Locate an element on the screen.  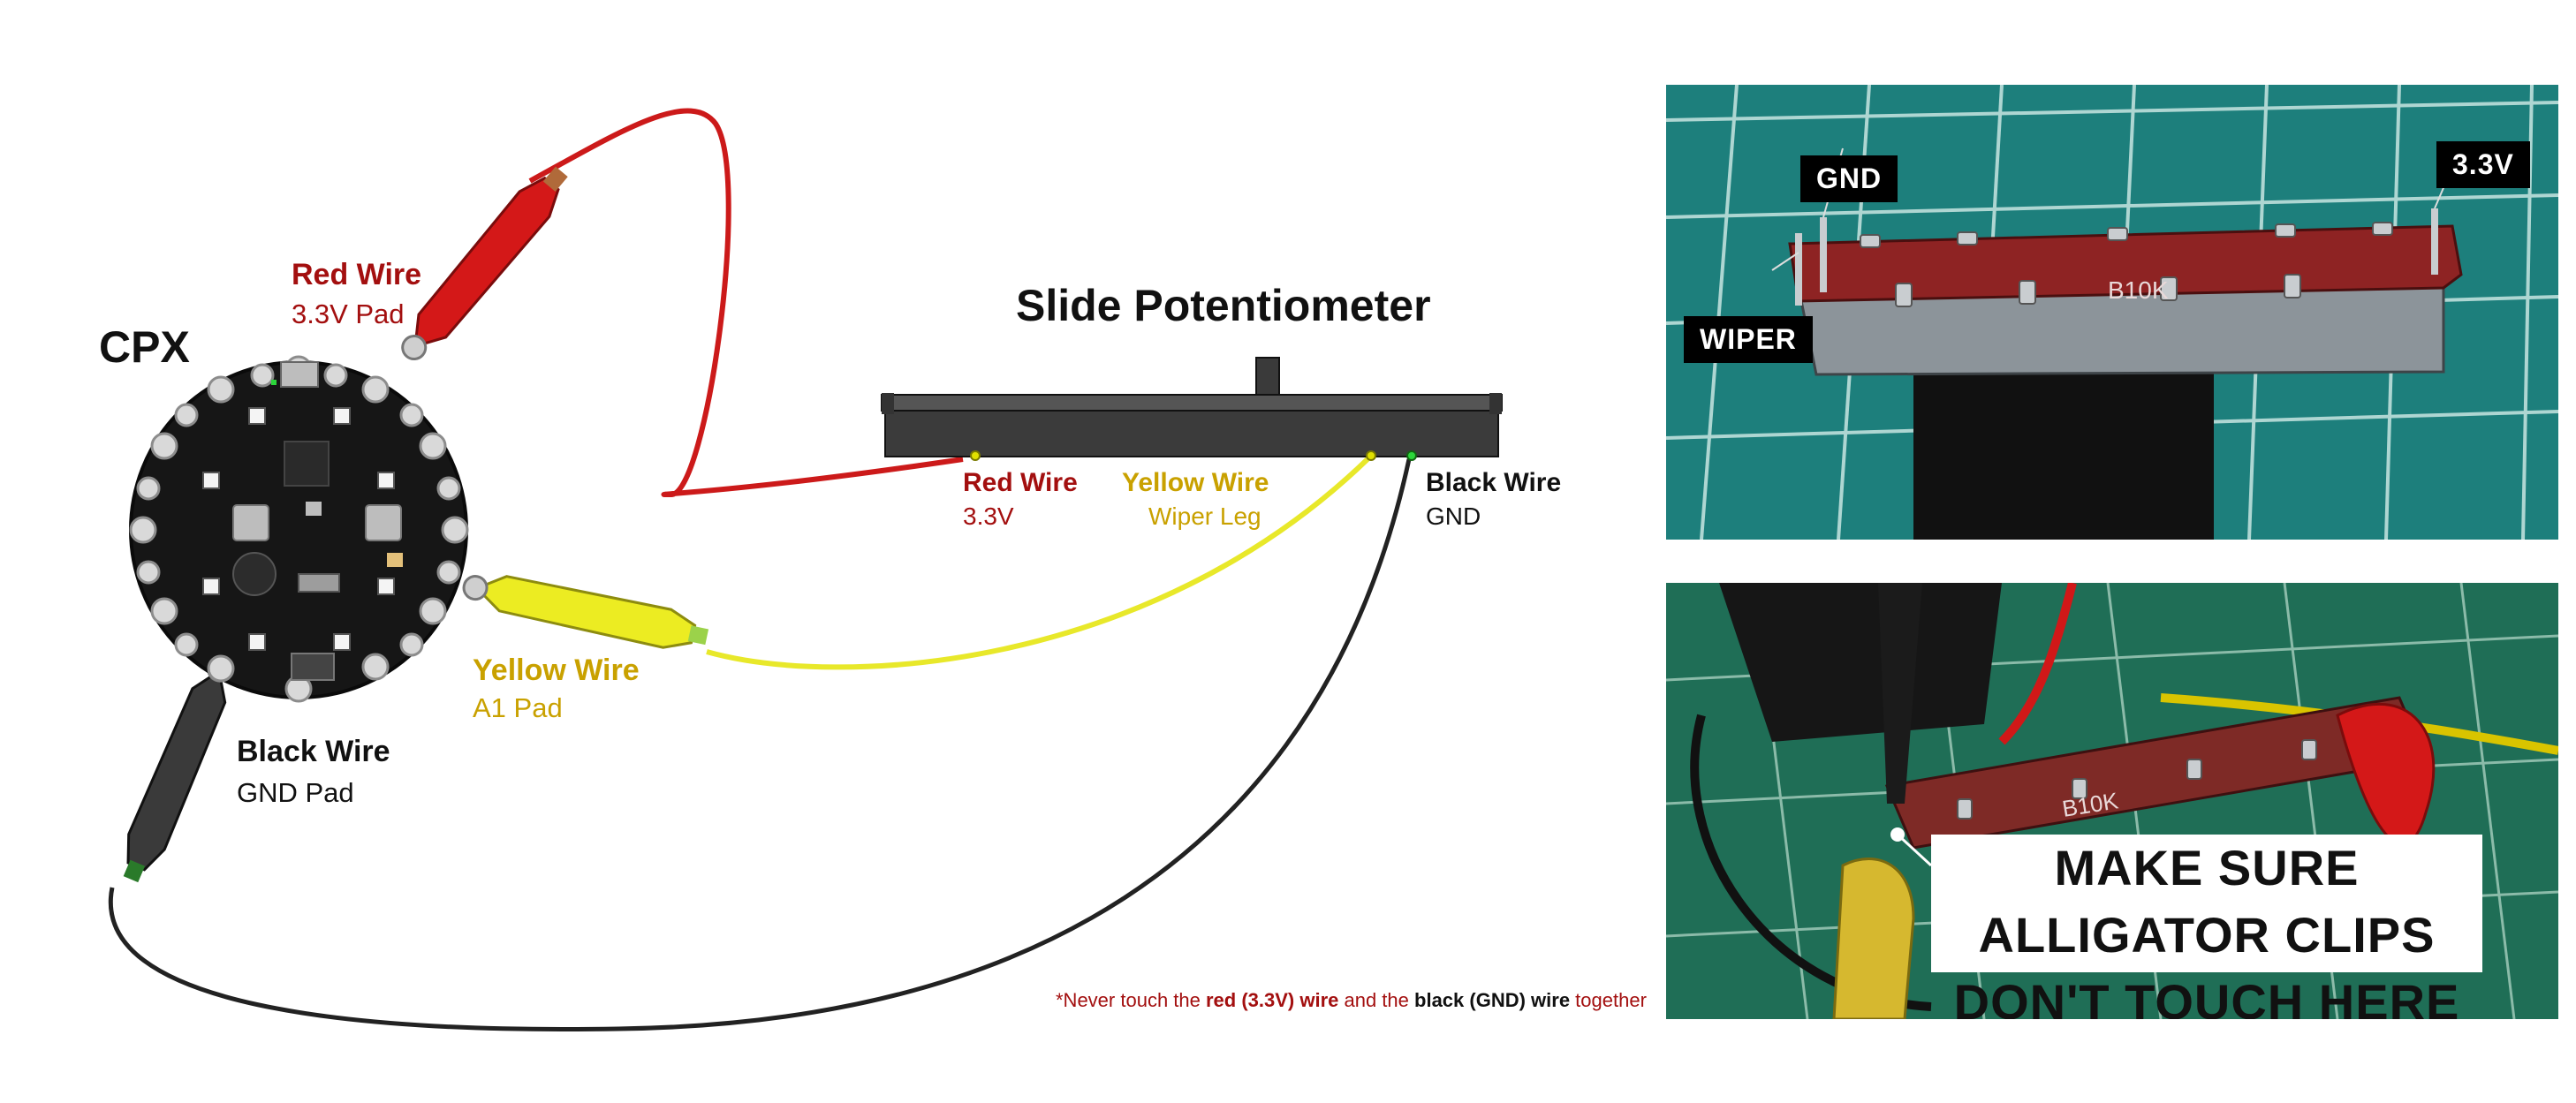
red-wire-board-pad: 3.3V Pad is located at coordinates (349, 313).